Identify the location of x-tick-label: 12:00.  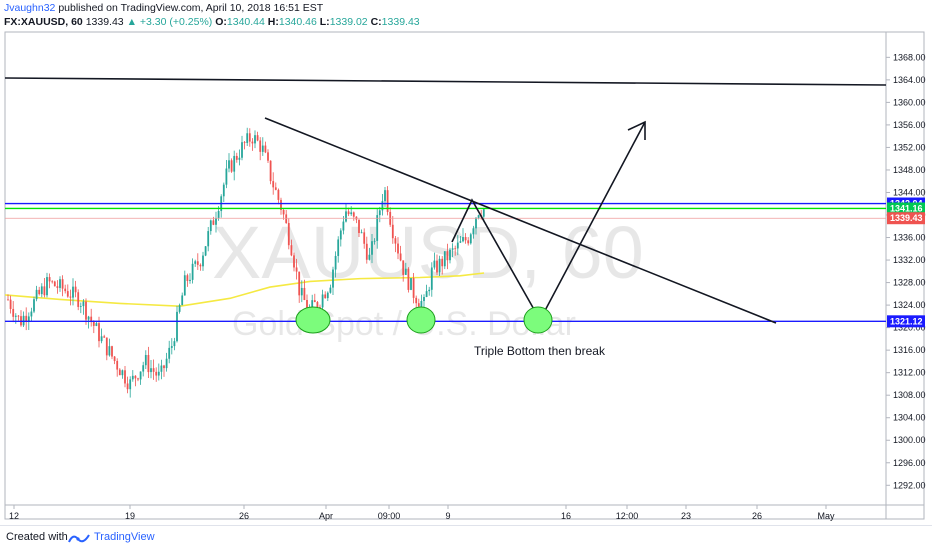
(627, 516).